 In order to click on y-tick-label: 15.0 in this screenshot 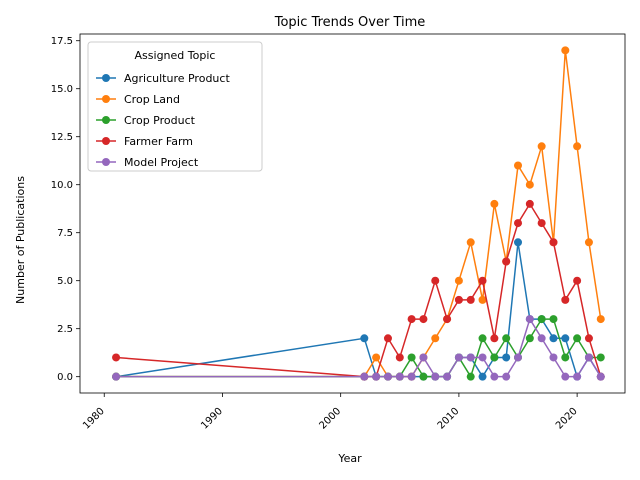, I will do `click(62, 89)`.